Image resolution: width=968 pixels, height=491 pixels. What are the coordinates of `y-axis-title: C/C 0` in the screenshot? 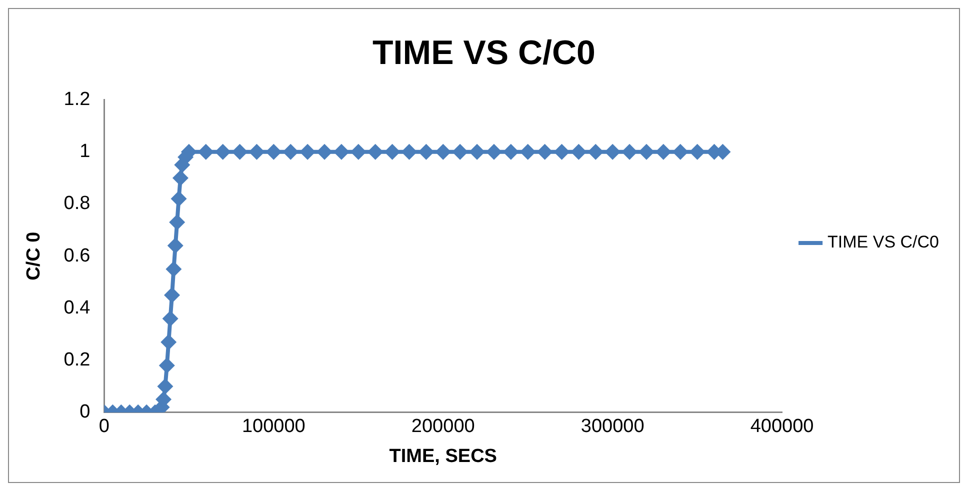 It's located at (34, 256).